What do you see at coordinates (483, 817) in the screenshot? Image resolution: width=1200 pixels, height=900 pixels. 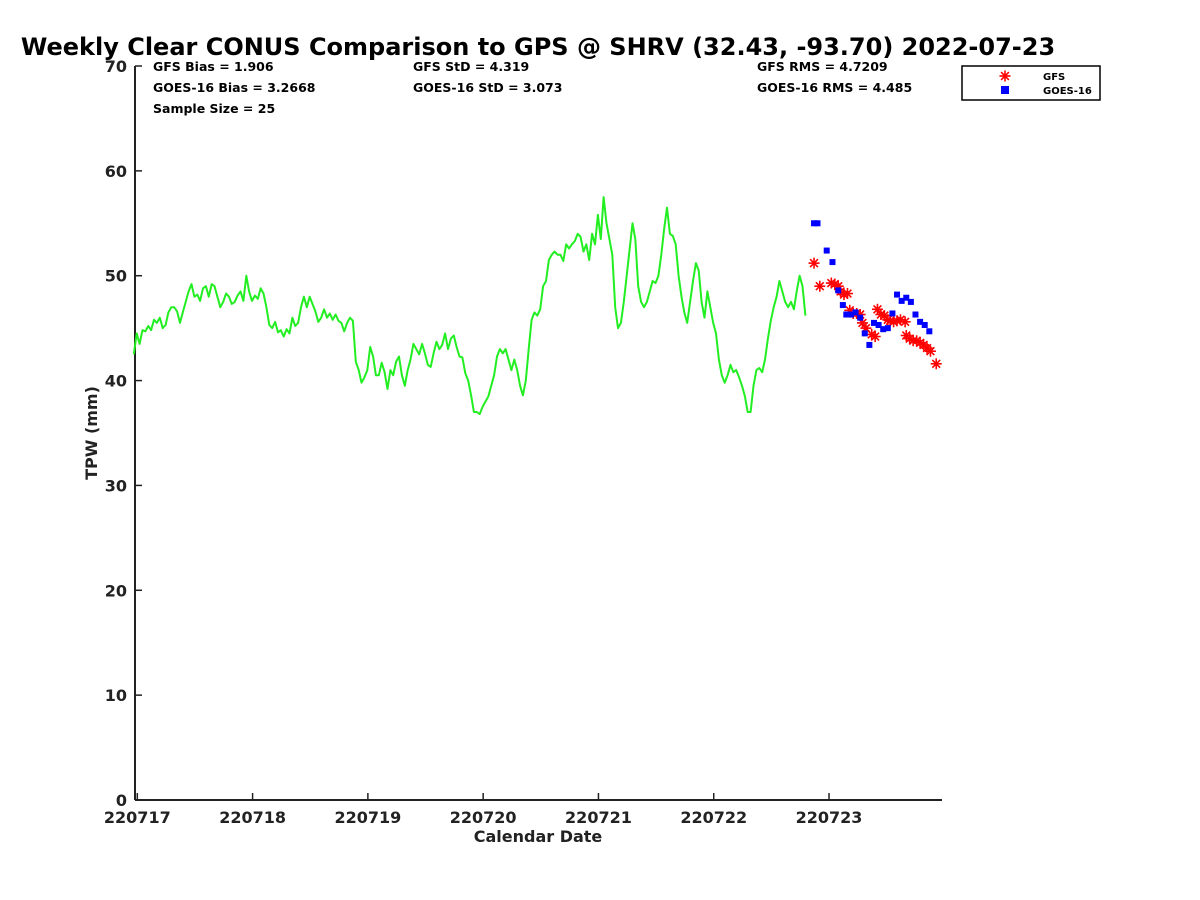 I see `x-tick-label: 220720` at bounding box center [483, 817].